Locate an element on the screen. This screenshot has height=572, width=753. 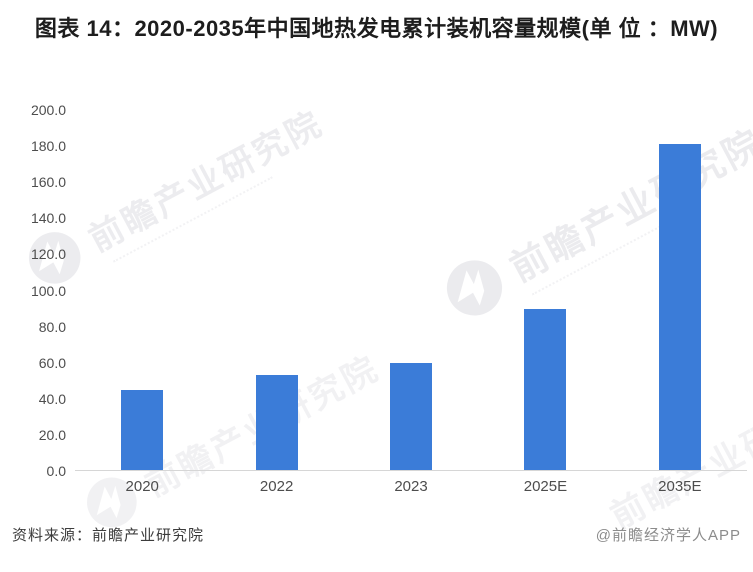
credit-note: @前瞻经济学人APP is located at coordinates (668, 535).